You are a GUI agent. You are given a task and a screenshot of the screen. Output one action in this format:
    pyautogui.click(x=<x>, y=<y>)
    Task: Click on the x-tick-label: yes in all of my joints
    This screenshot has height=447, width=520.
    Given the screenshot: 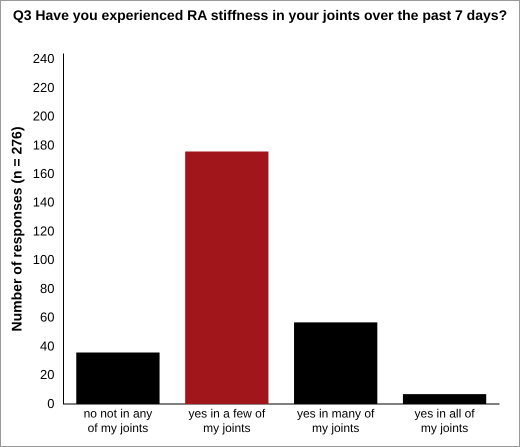 What is the action you would take?
    pyautogui.click(x=445, y=421)
    